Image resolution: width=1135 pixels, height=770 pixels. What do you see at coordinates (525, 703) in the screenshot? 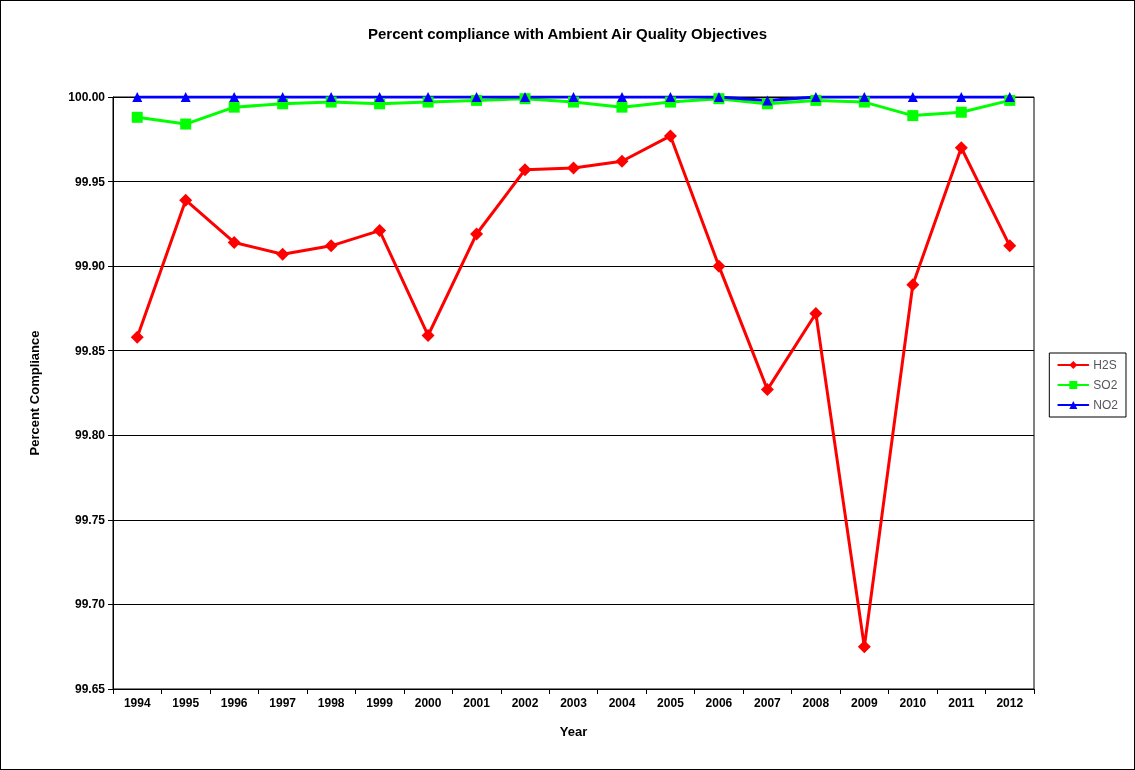
I see `x-tick-label: 2002` at bounding box center [525, 703].